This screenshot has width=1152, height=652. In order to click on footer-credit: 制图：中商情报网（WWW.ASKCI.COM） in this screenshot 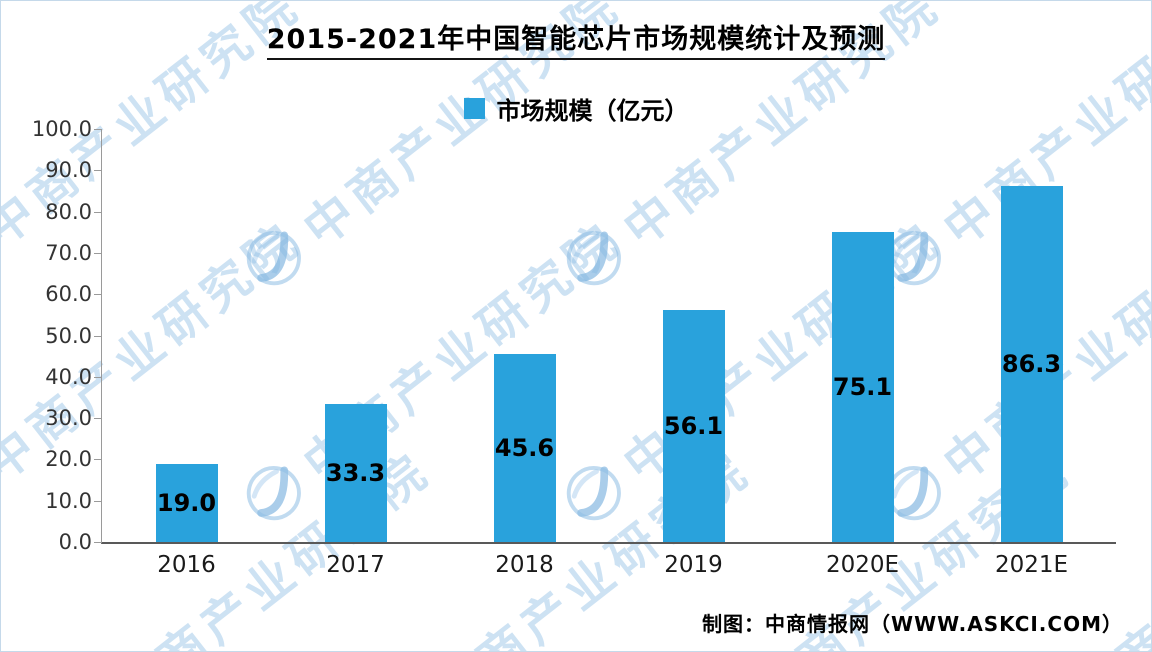, I will do `click(912, 624)`.